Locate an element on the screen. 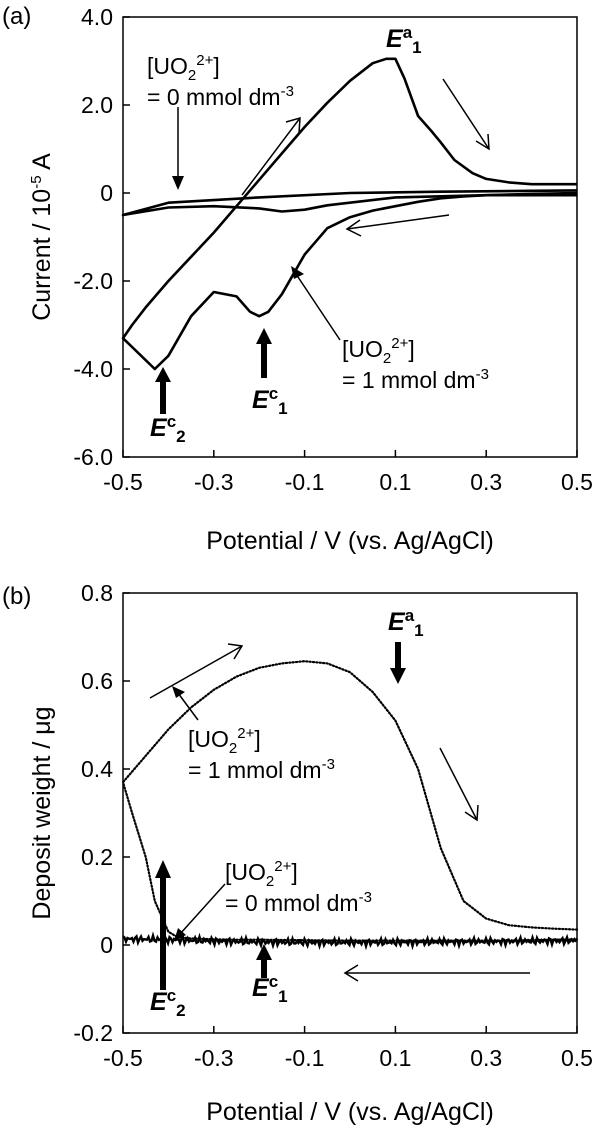  peak-arrow-ec2-b is located at coordinates (163, 925).